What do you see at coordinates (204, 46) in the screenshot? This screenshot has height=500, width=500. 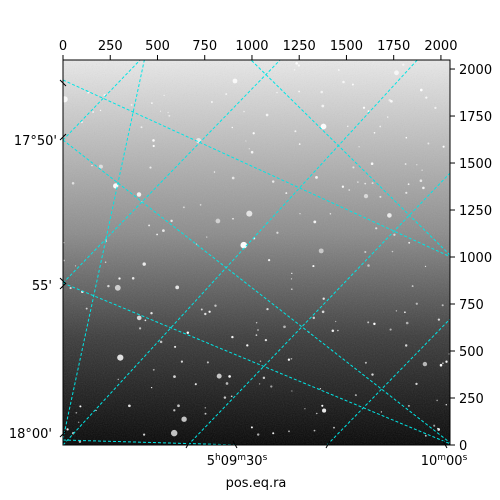 I see `x-pixel-tick-label: 750` at bounding box center [204, 46].